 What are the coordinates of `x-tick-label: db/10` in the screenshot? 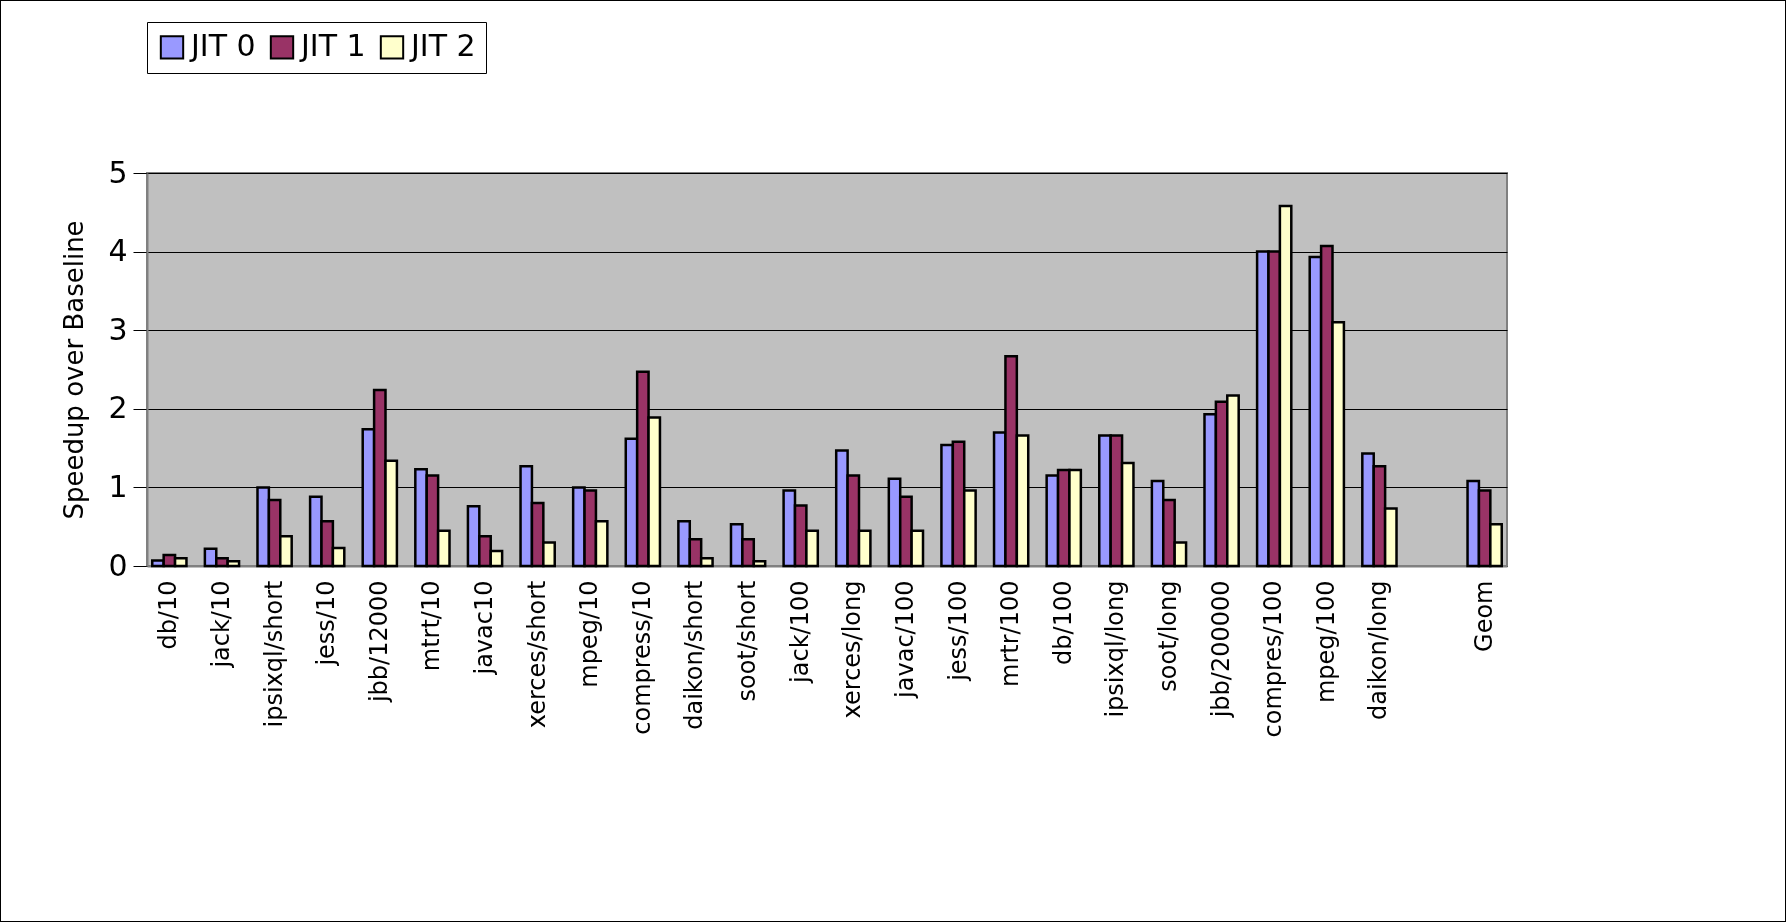 It's located at (168, 615).